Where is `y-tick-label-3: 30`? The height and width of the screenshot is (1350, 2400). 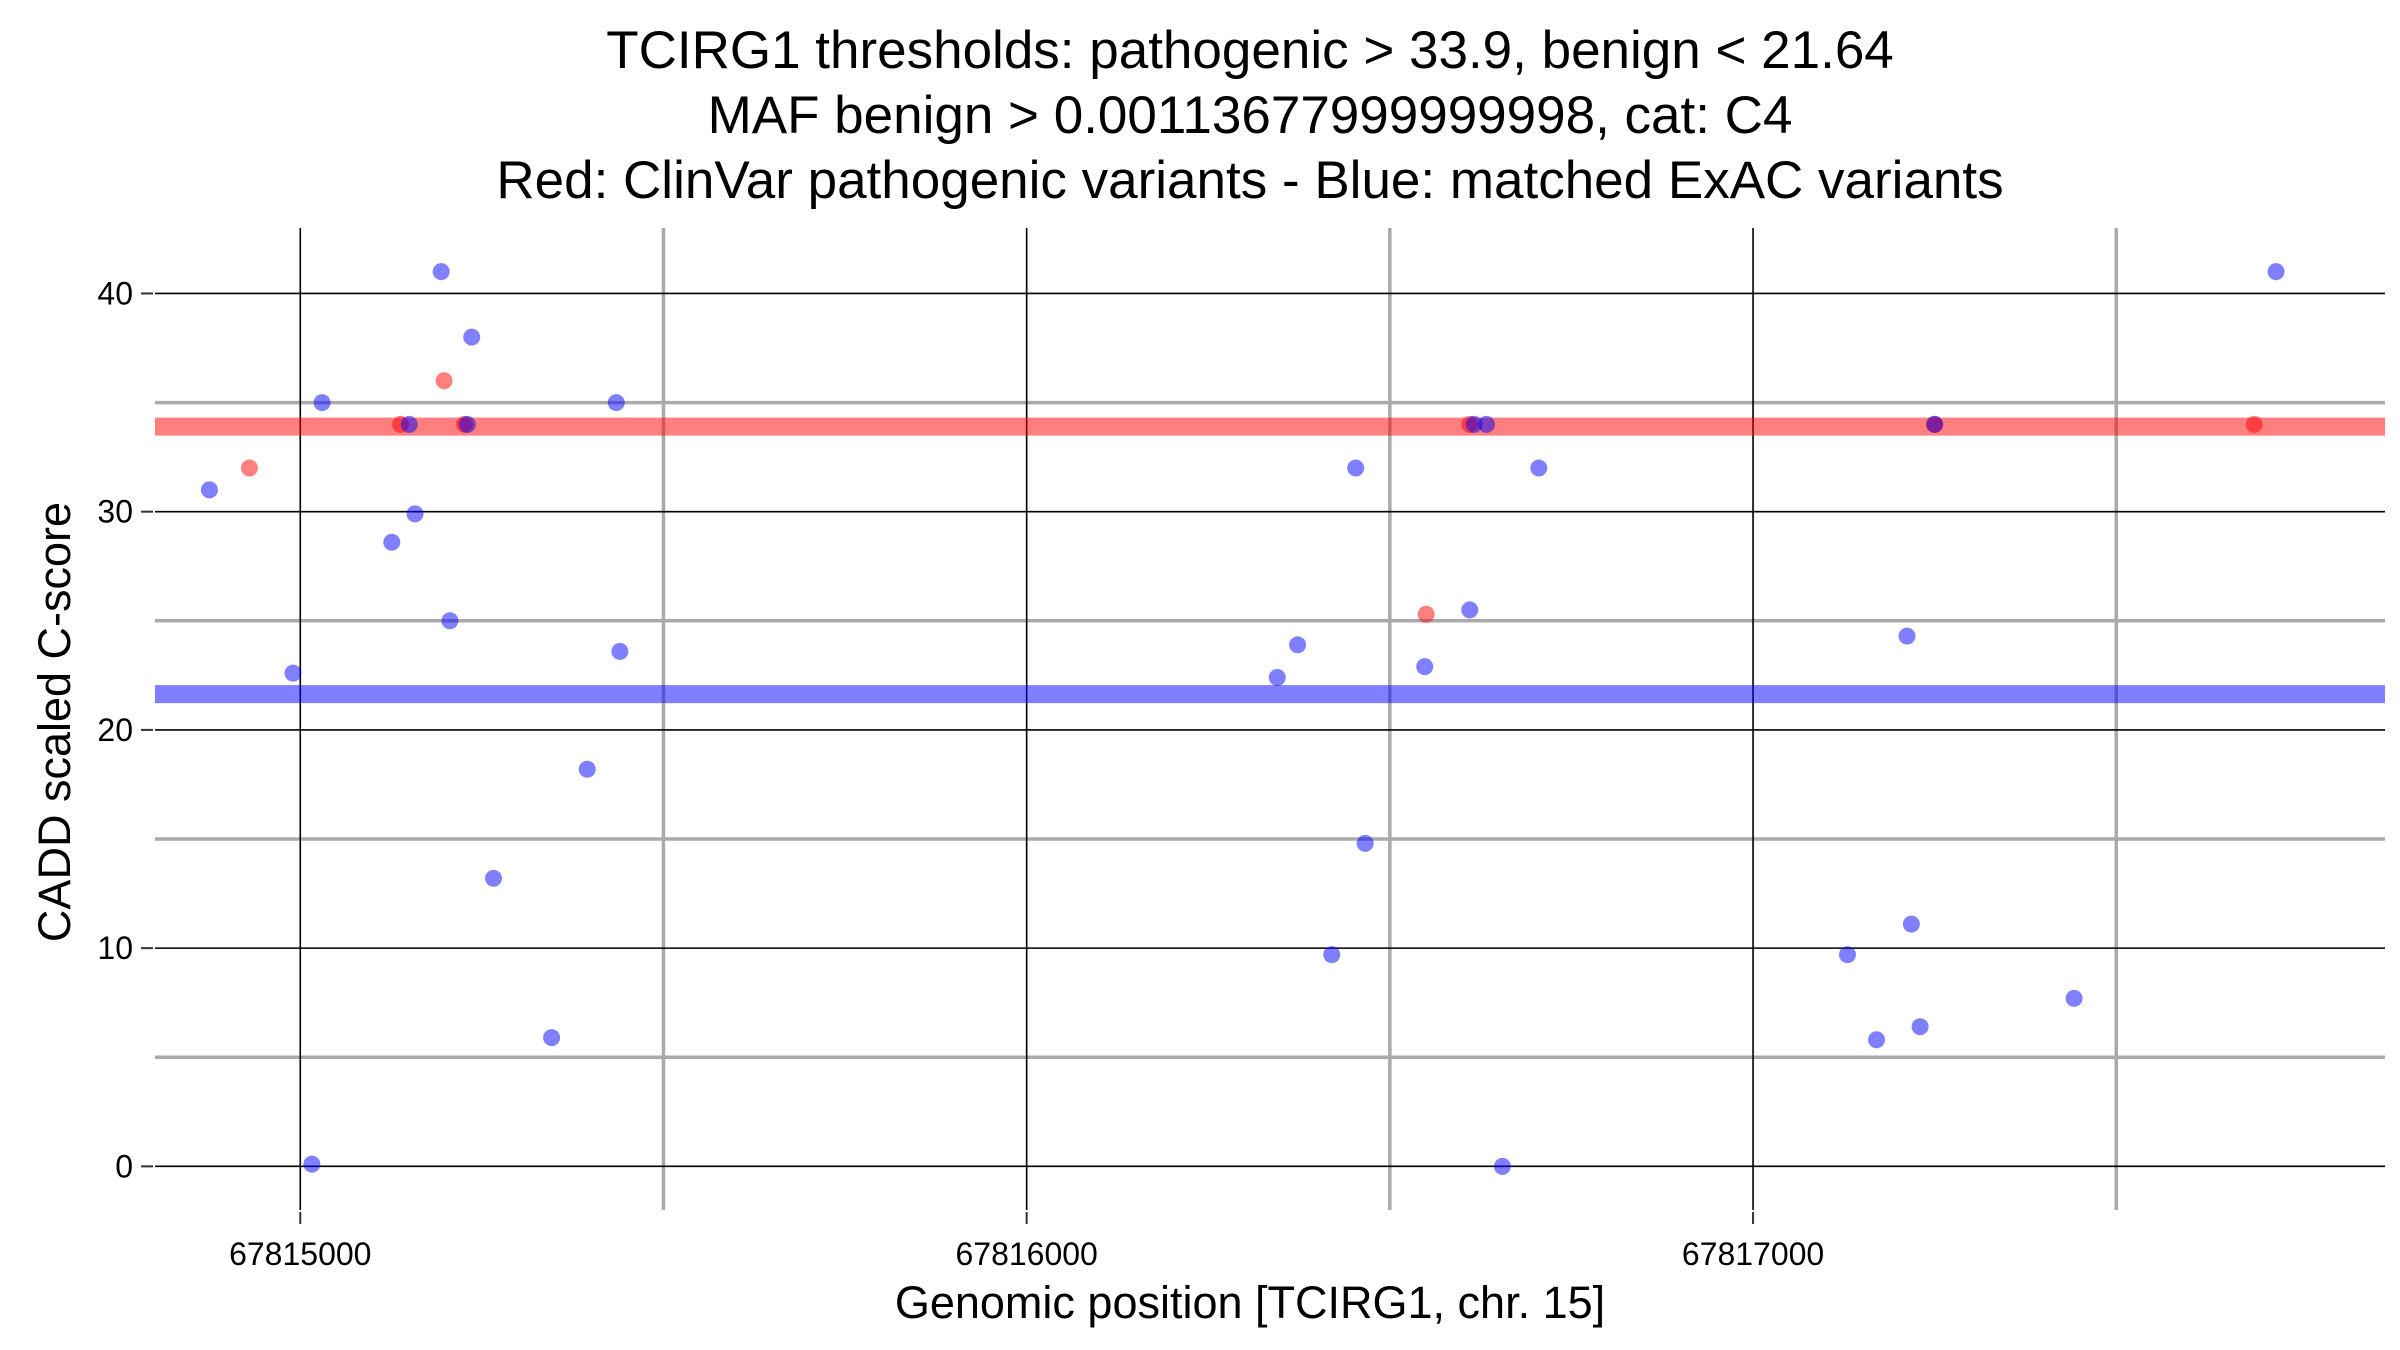
y-tick-label-3: 30 is located at coordinates (115, 512).